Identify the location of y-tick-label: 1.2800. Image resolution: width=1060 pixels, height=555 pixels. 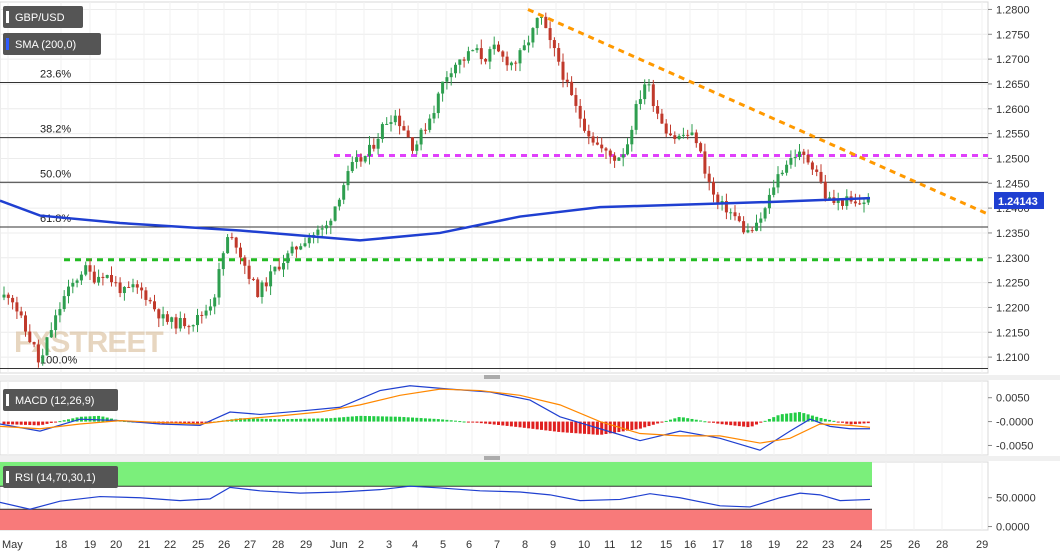
(1013, 10).